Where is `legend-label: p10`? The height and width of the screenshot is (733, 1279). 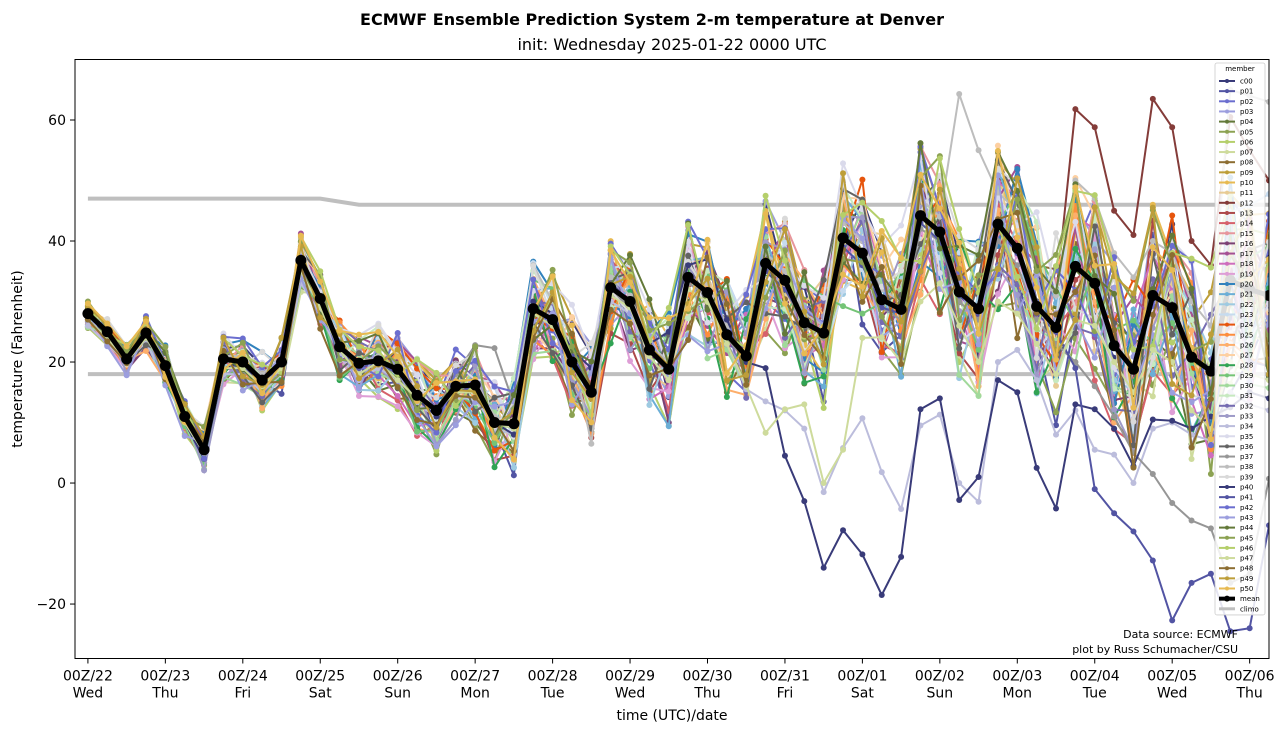 legend-label: p10 is located at coordinates (1246, 183).